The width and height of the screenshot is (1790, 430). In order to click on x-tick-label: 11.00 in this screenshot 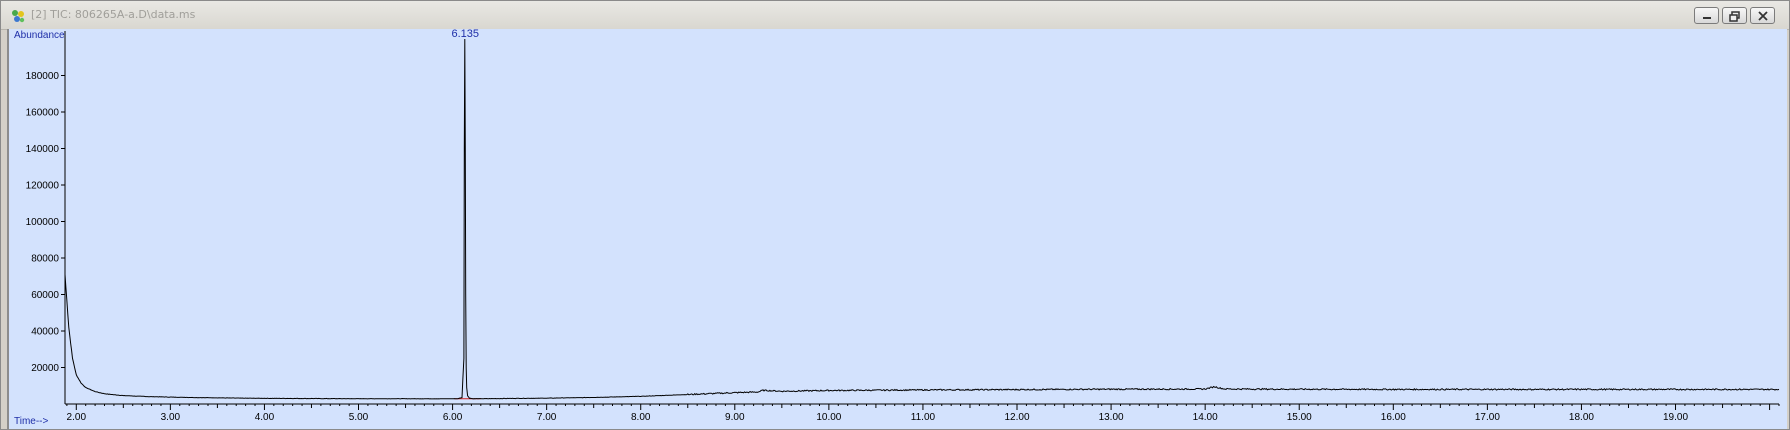, I will do `click(923, 417)`.